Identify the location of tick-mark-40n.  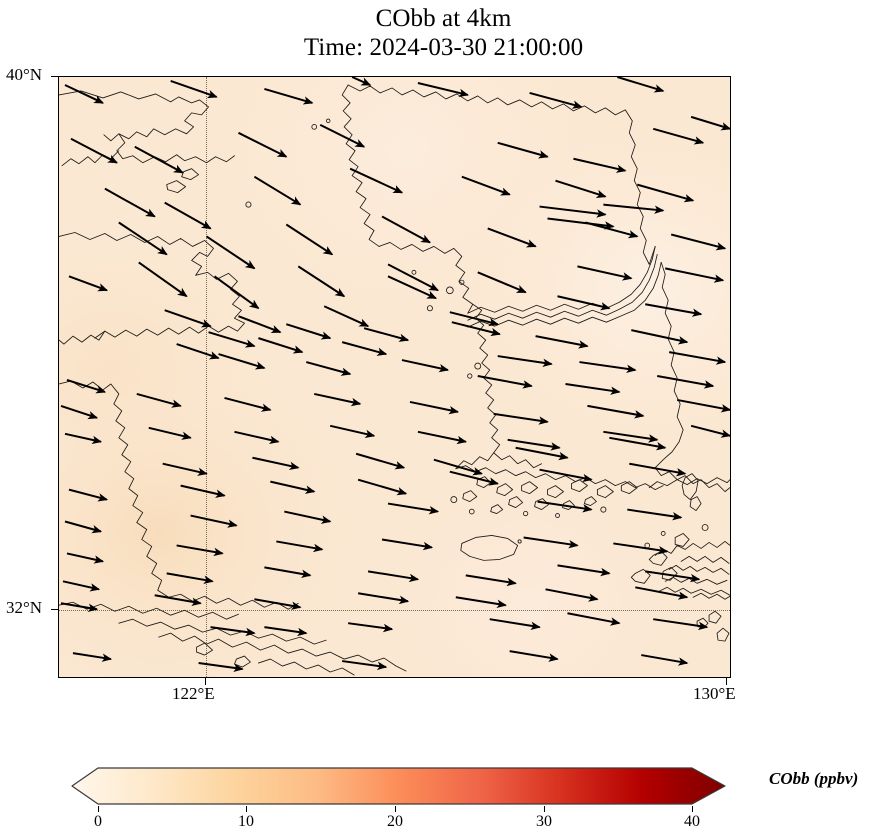
(54, 76).